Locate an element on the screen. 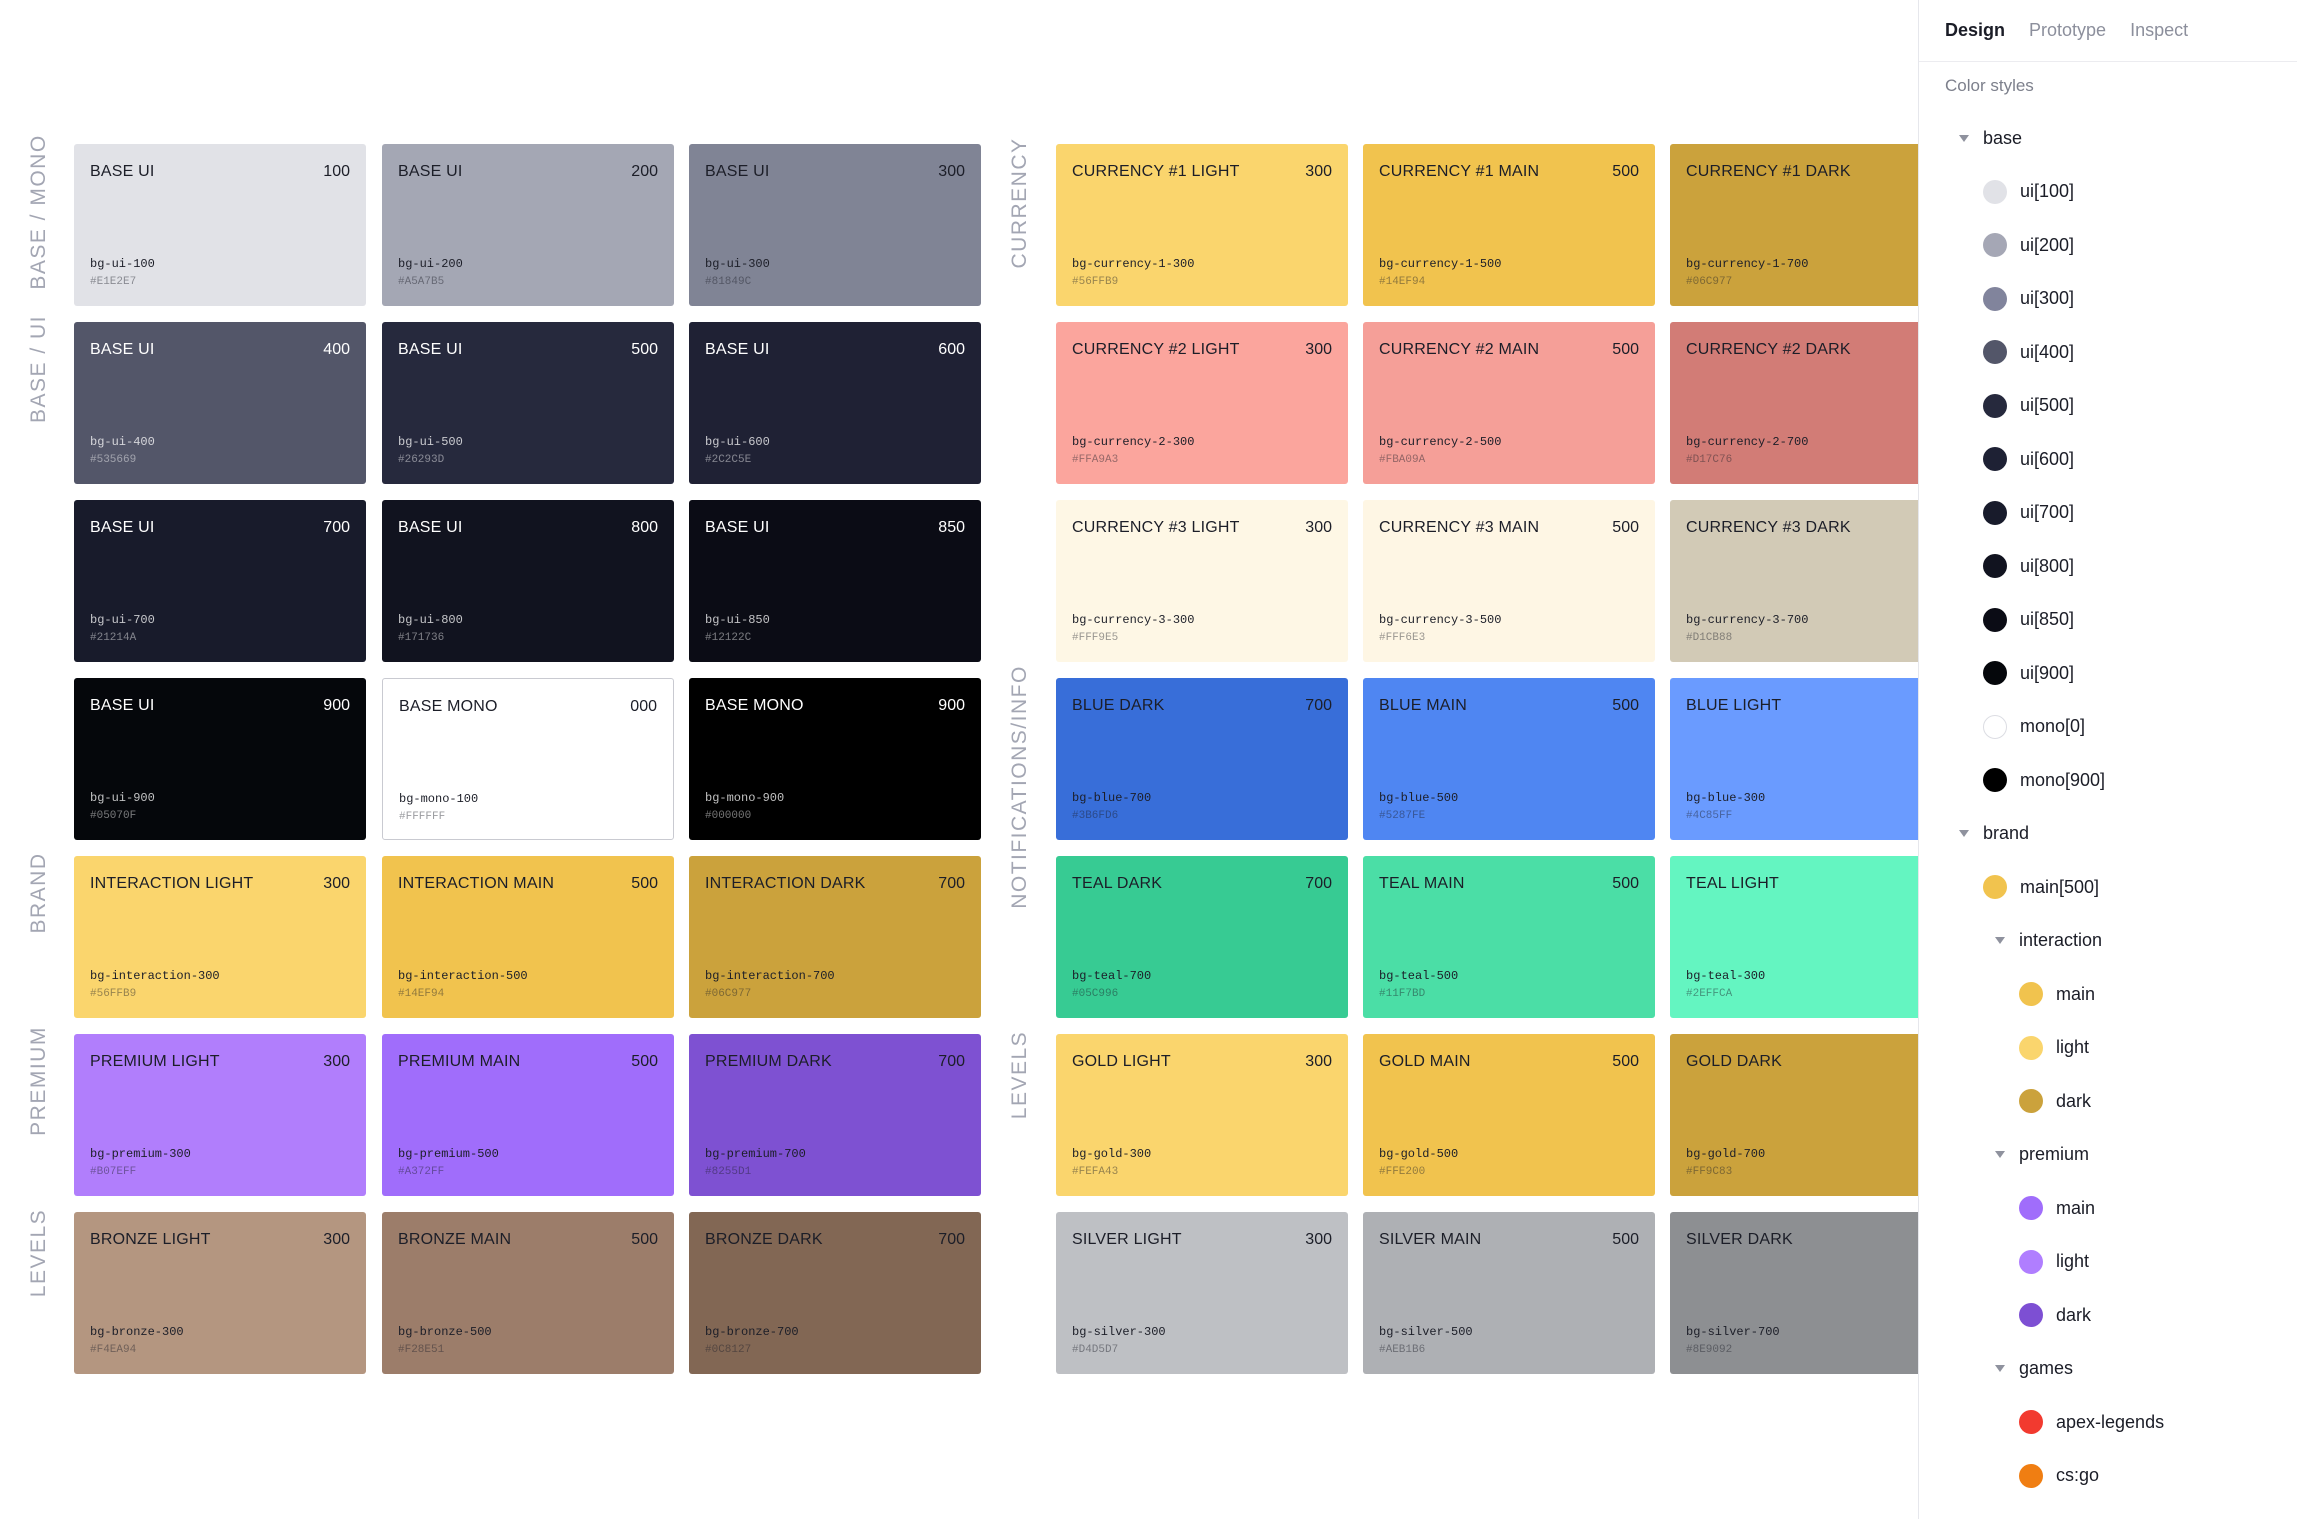  color-swatch: BASE UI 100 bg-ui-100 #E1E2E7 is located at coordinates (220, 225).